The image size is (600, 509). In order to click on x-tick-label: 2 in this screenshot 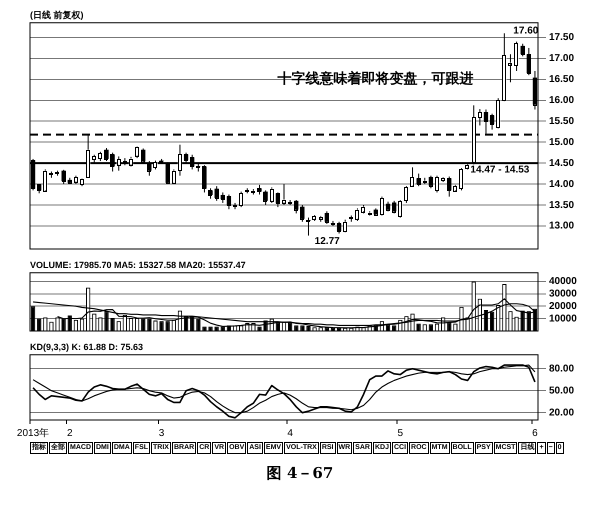, I will do `click(70, 433)`.